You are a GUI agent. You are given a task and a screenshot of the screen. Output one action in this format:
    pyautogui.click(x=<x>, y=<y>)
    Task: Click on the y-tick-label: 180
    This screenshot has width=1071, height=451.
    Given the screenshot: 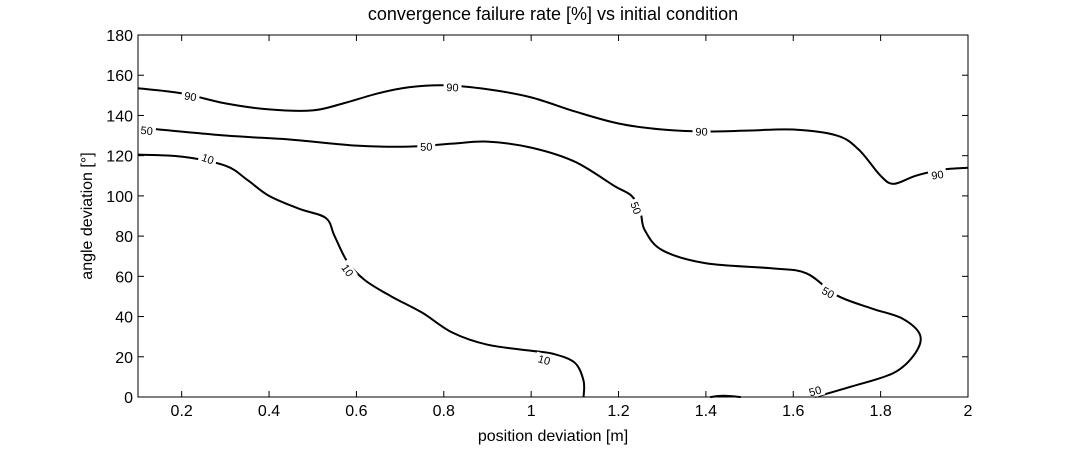 What is the action you would take?
    pyautogui.click(x=119, y=36)
    